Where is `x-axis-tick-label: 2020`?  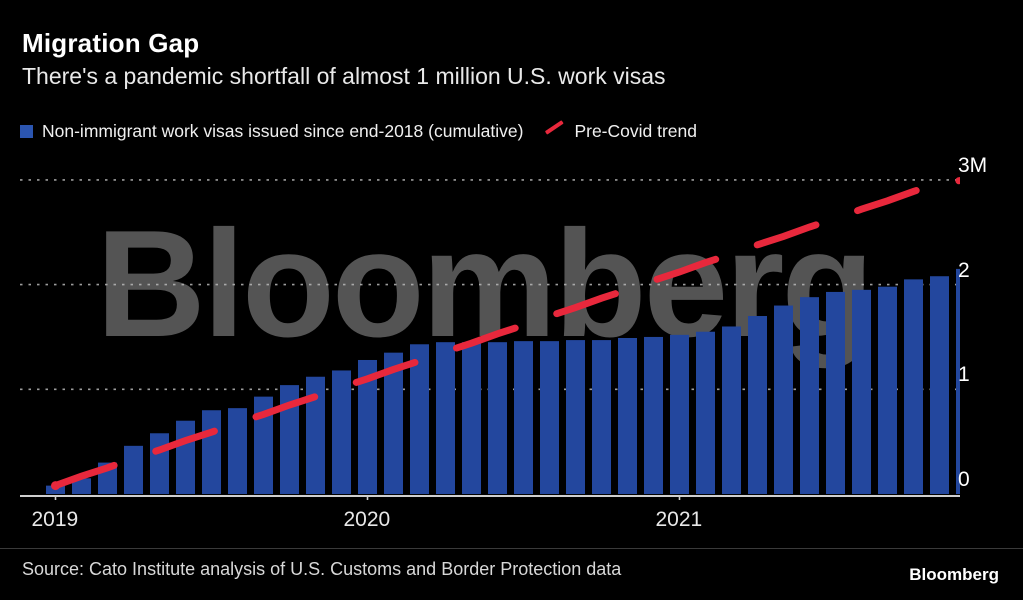 x-axis-tick-label: 2020 is located at coordinates (367, 519).